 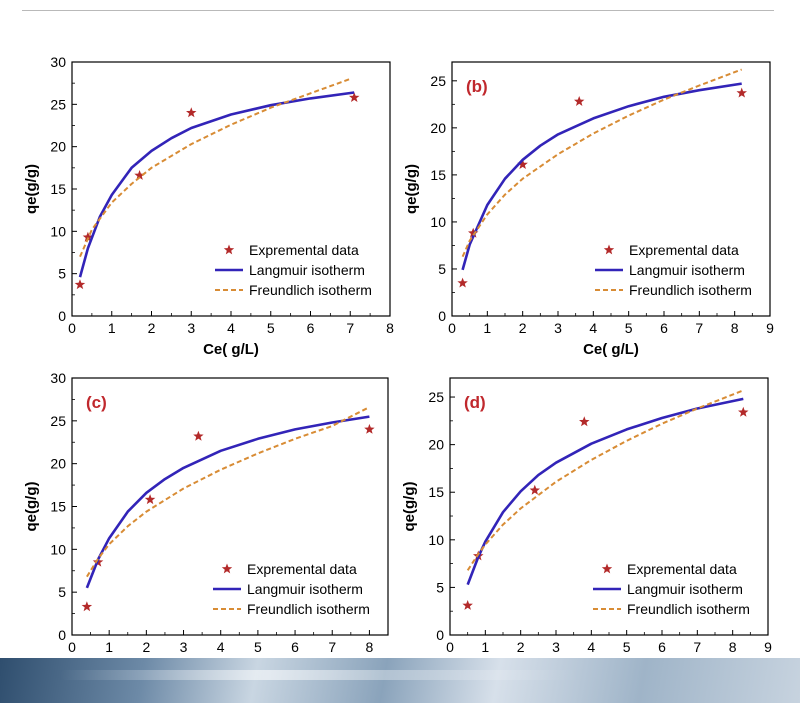 I want to click on decorative-band-highlight, so click(x=320, y=675).